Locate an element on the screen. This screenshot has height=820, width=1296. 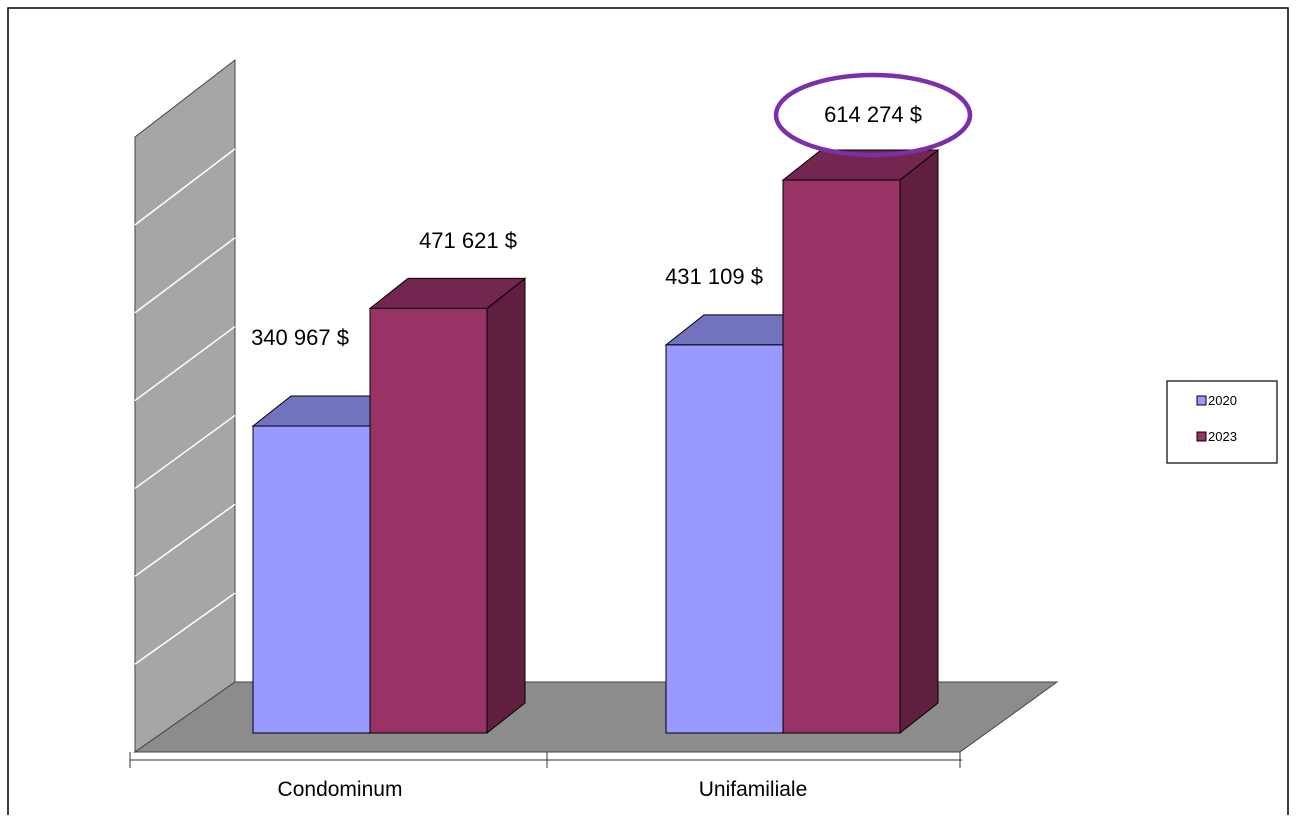
data-label: 471 621 $ is located at coordinates (468, 240).